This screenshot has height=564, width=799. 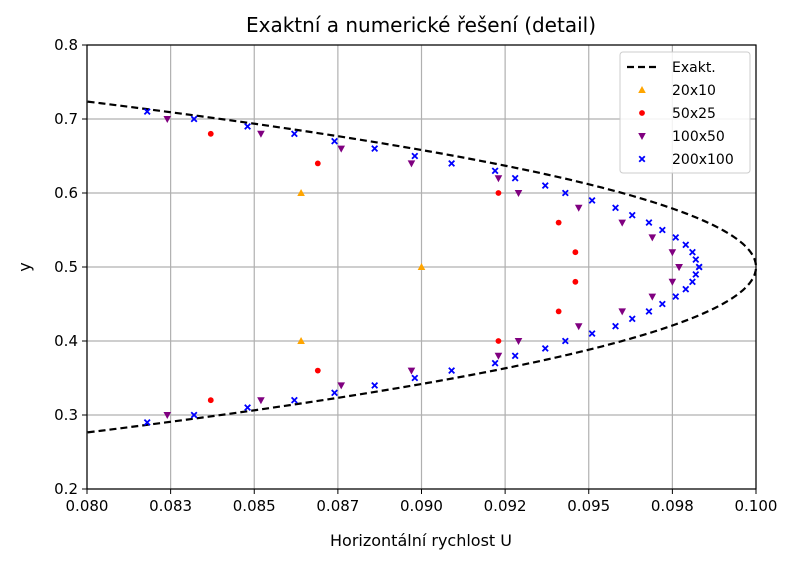 What do you see at coordinates (672, 506) in the screenshot?
I see `x-tick-label: 0.098` at bounding box center [672, 506].